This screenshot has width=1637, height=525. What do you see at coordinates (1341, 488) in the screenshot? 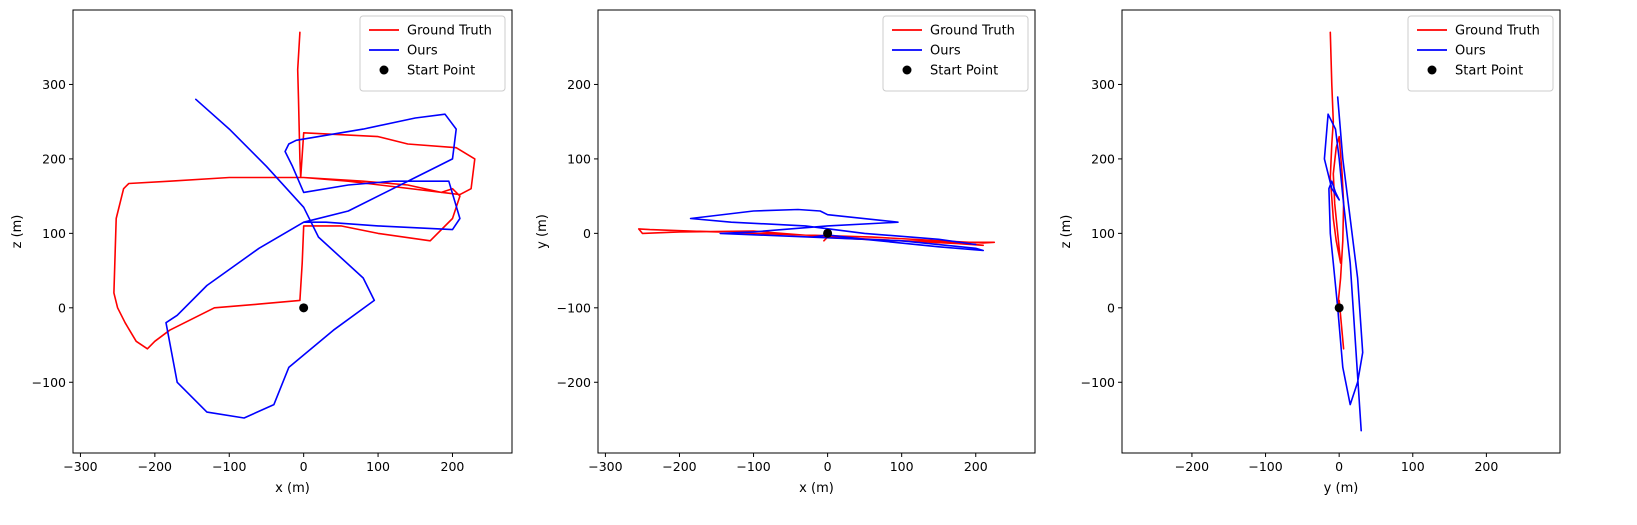
I see `x-axis-label: y (m)` at bounding box center [1341, 488].